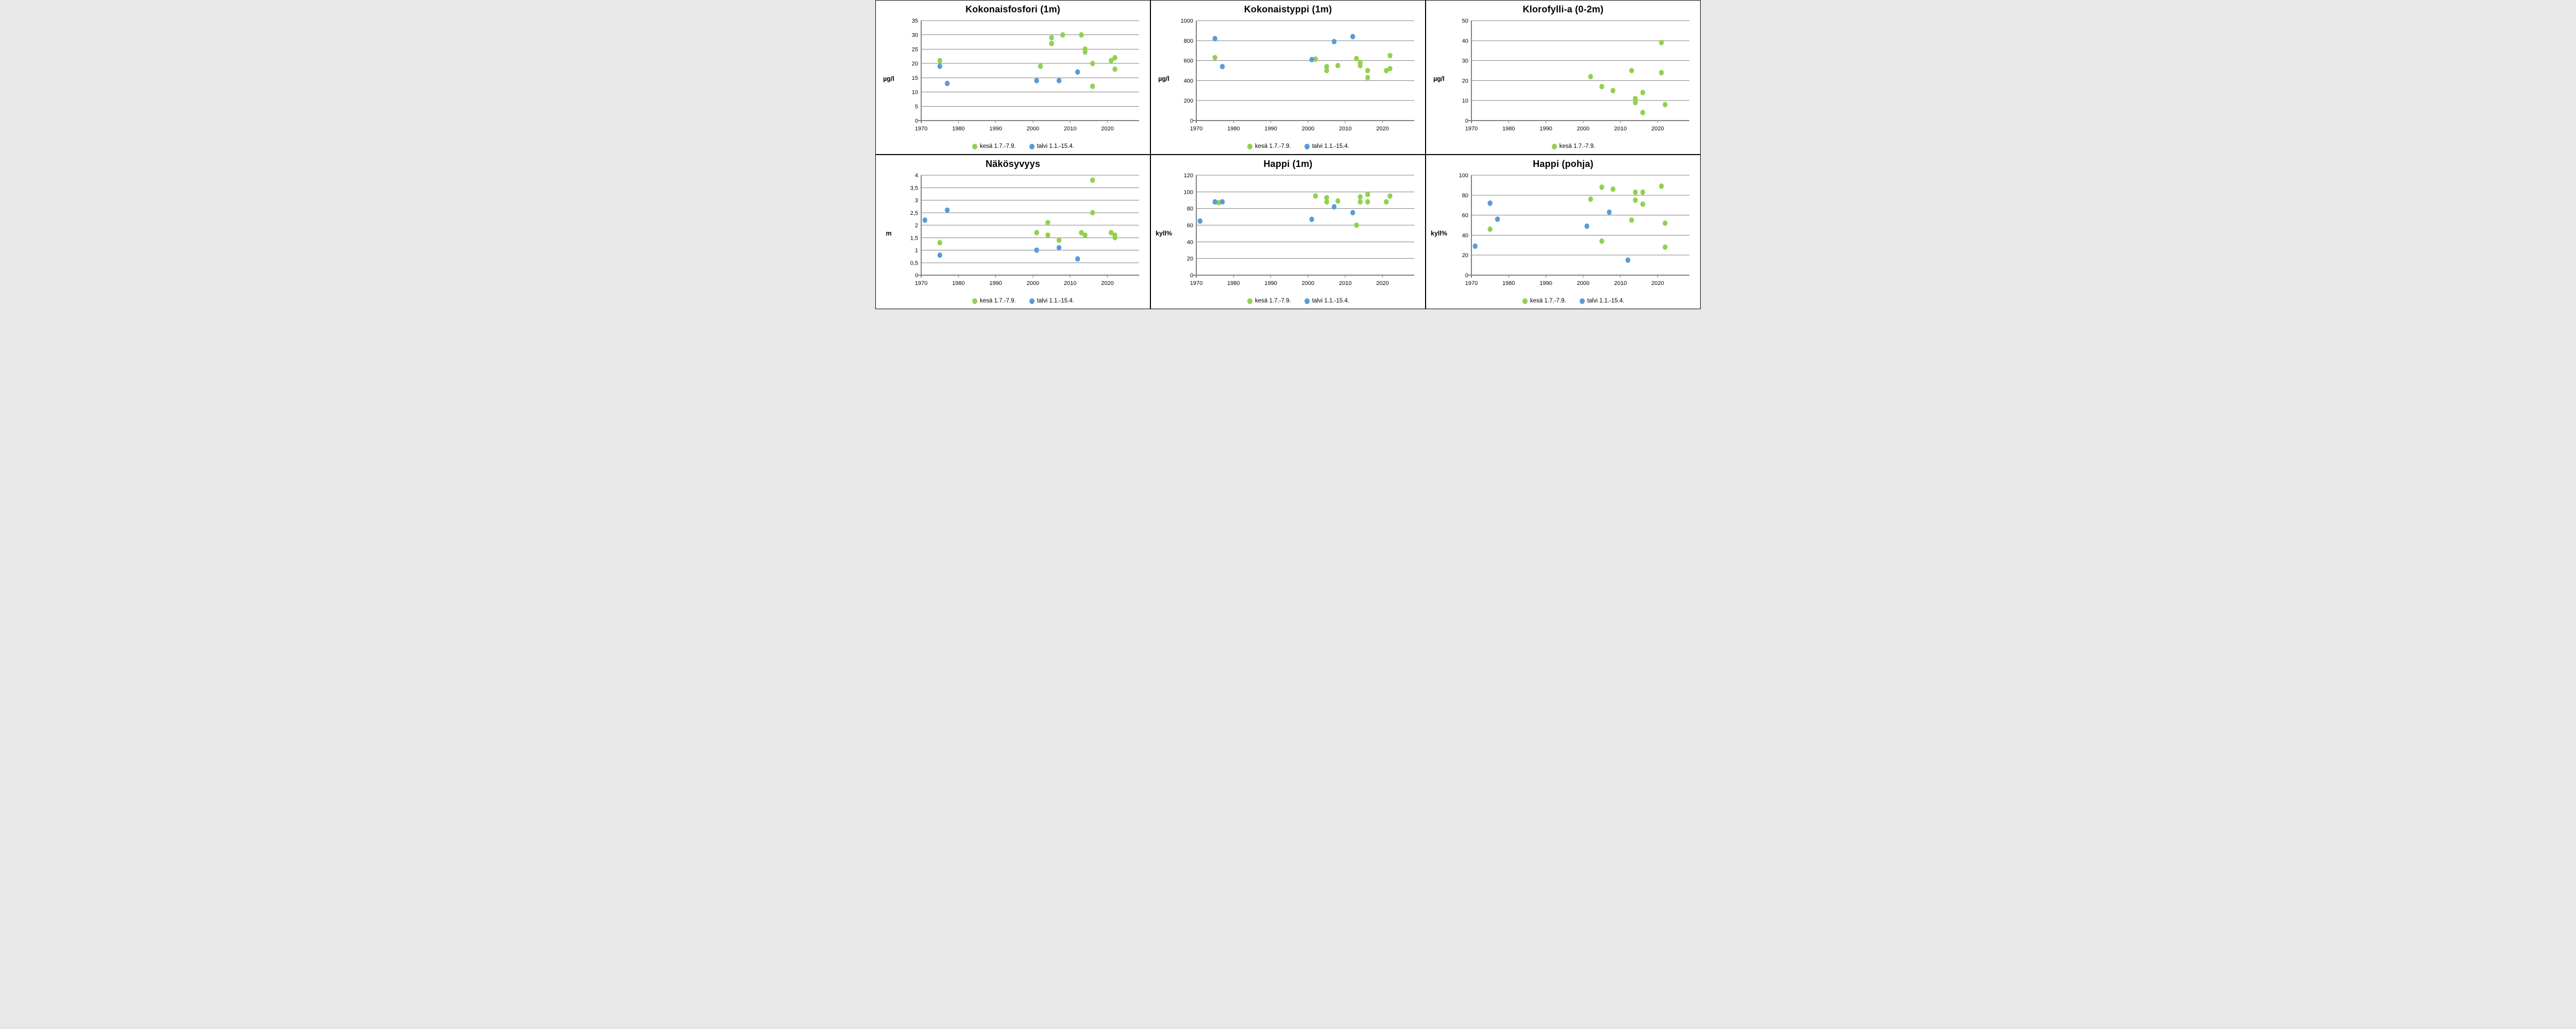 This screenshot has height=1029, width=2576. Describe the element at coordinates (1465, 101) in the screenshot. I see `y-tick-label: 10` at that location.